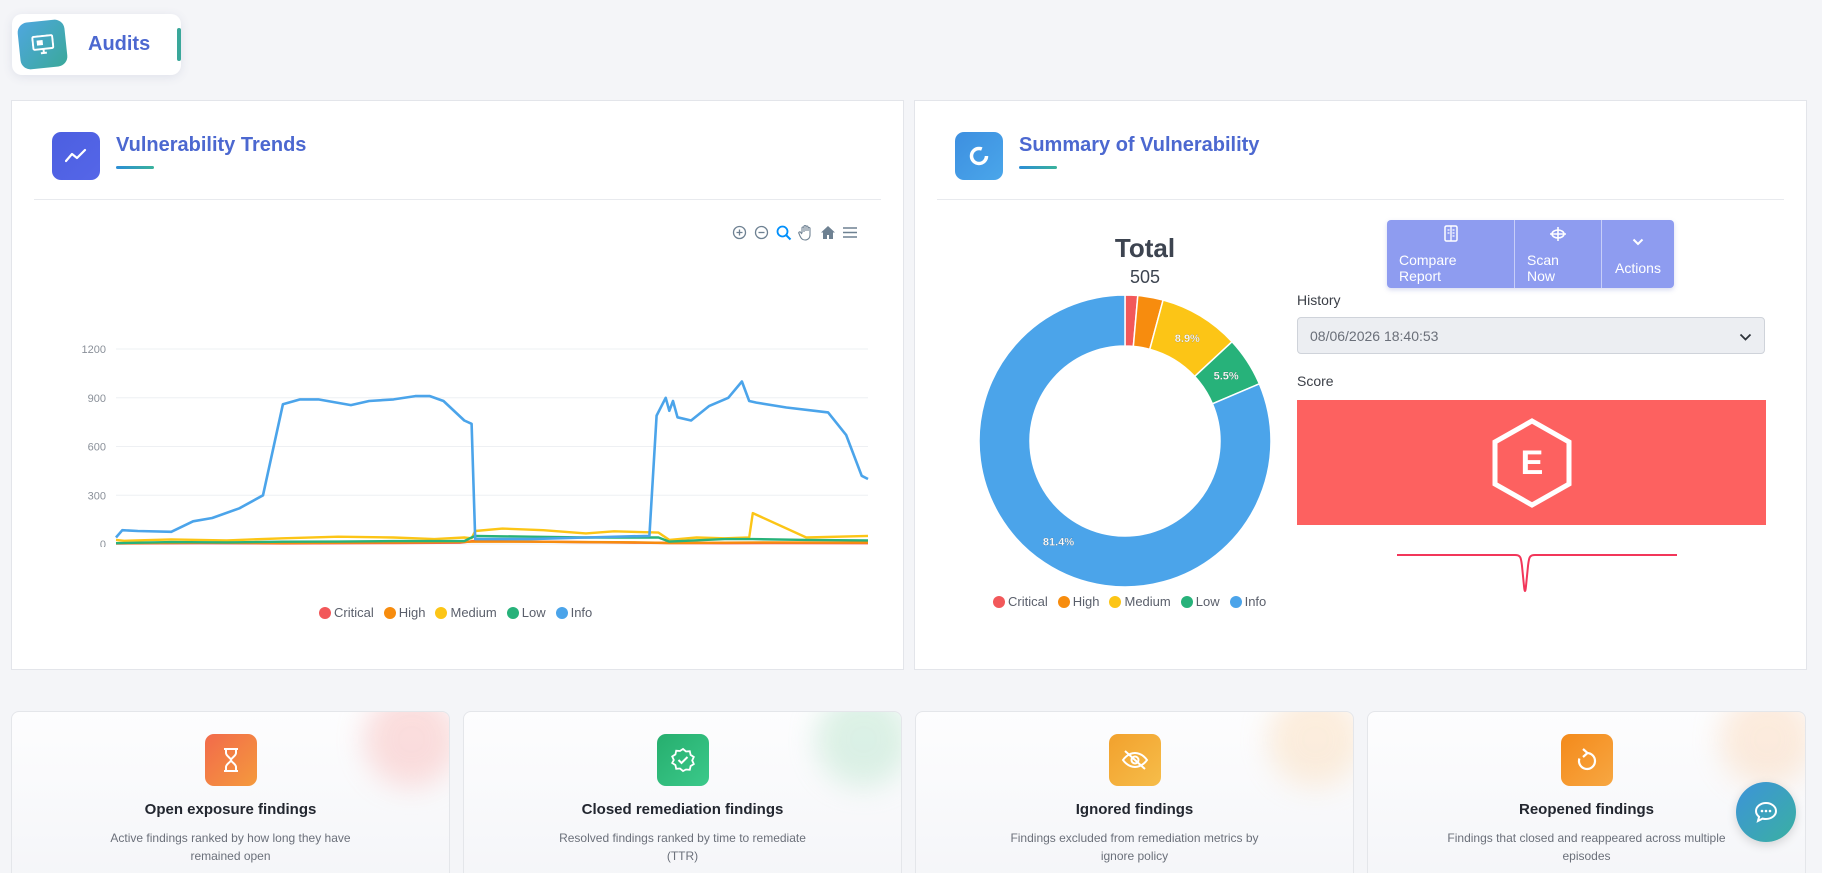  Describe the element at coordinates (1226, 376) in the screenshot. I see `donut-data-label: 5.5%` at that location.